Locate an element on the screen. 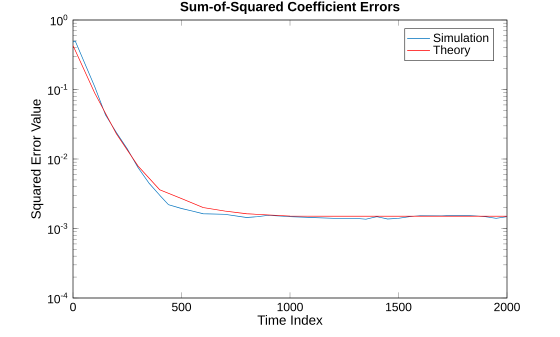 The image size is (560, 337). y-tick-label: 10$^{-3}$ is located at coordinates (58, 228).